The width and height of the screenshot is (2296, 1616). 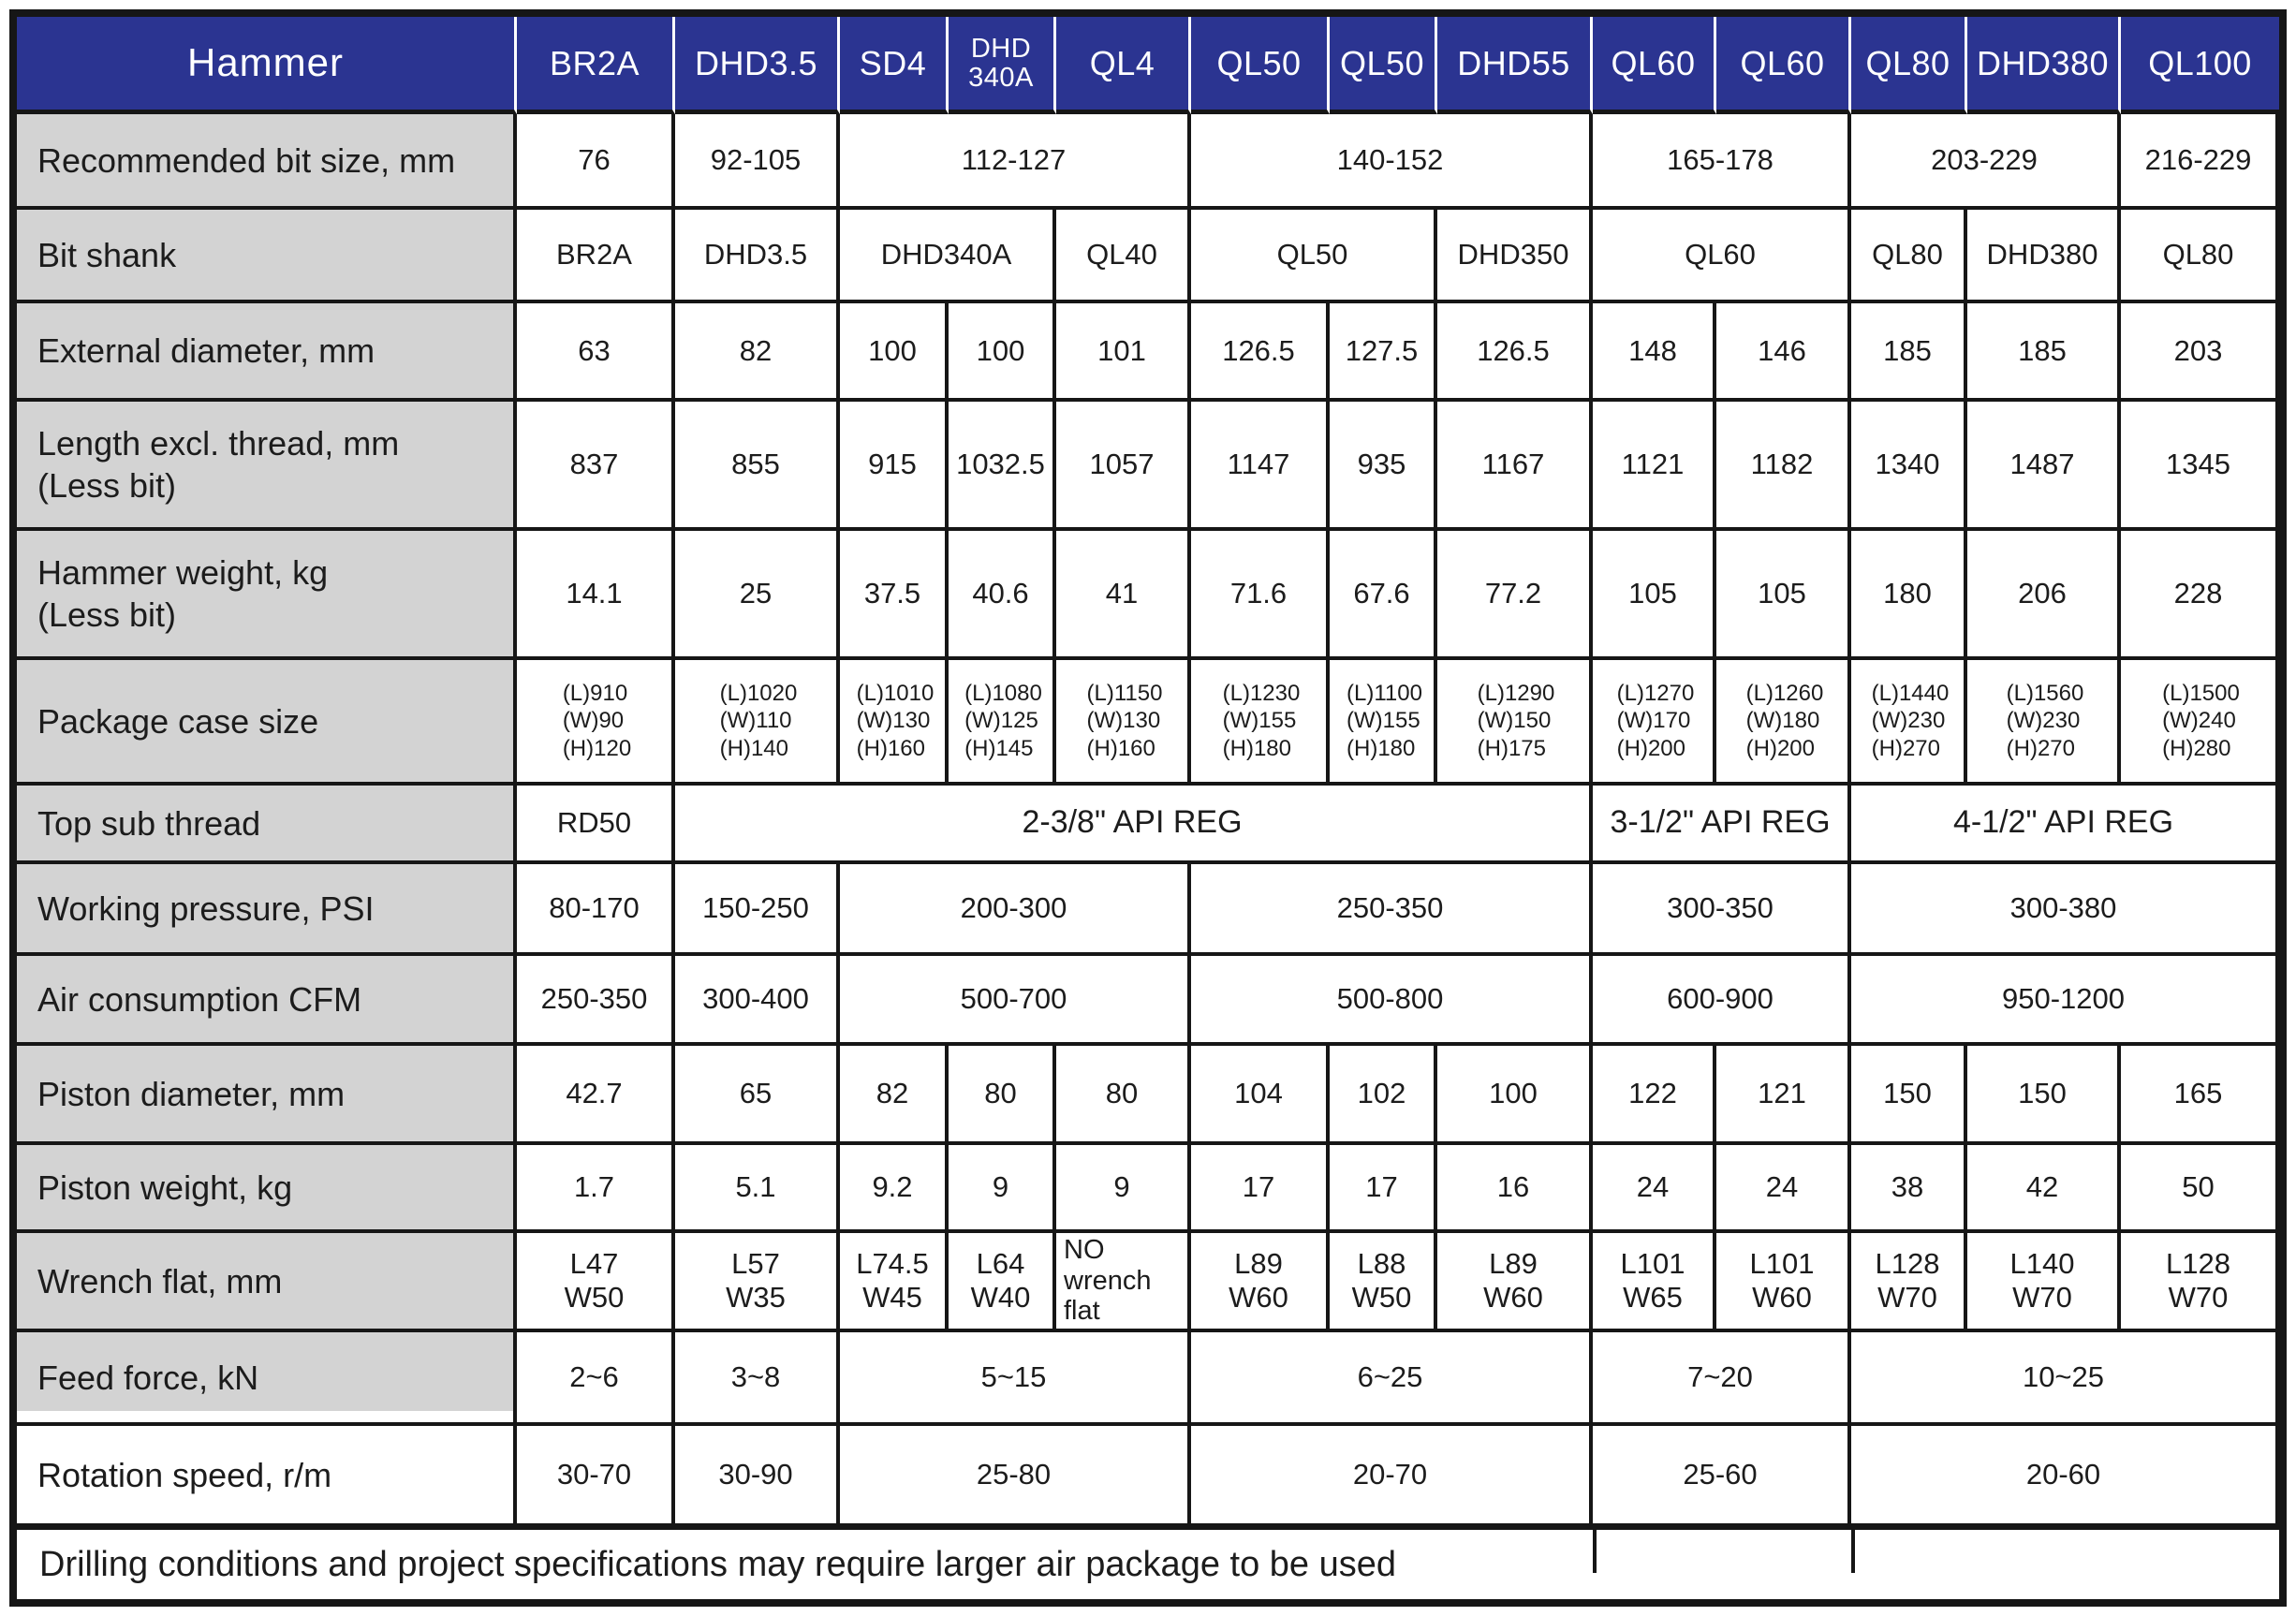 What do you see at coordinates (1123, 1189) in the screenshot?
I see `spec-cell: 9` at bounding box center [1123, 1189].